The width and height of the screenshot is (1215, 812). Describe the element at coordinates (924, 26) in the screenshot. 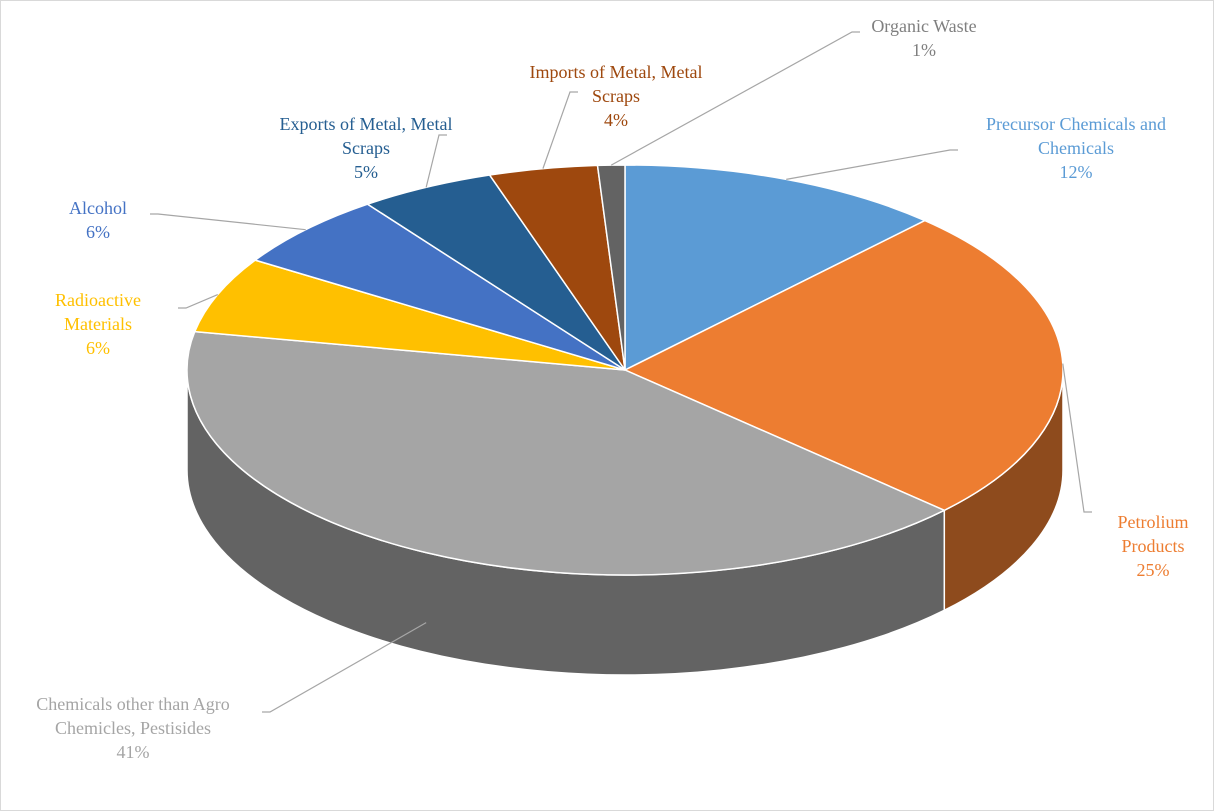

I see `label-name: Organic Waste` at that location.